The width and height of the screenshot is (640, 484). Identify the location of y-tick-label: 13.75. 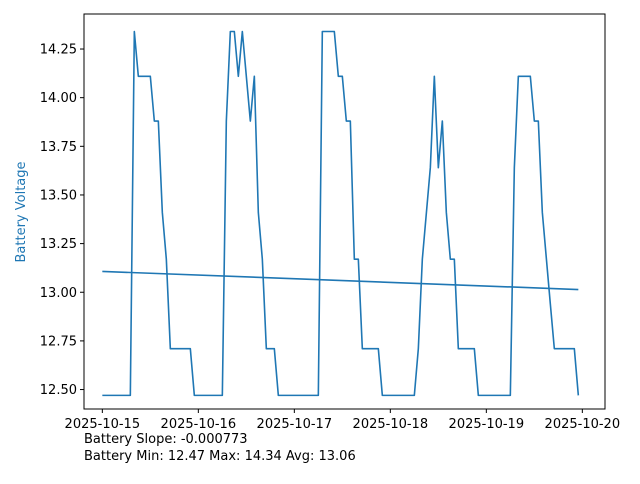
(58, 147).